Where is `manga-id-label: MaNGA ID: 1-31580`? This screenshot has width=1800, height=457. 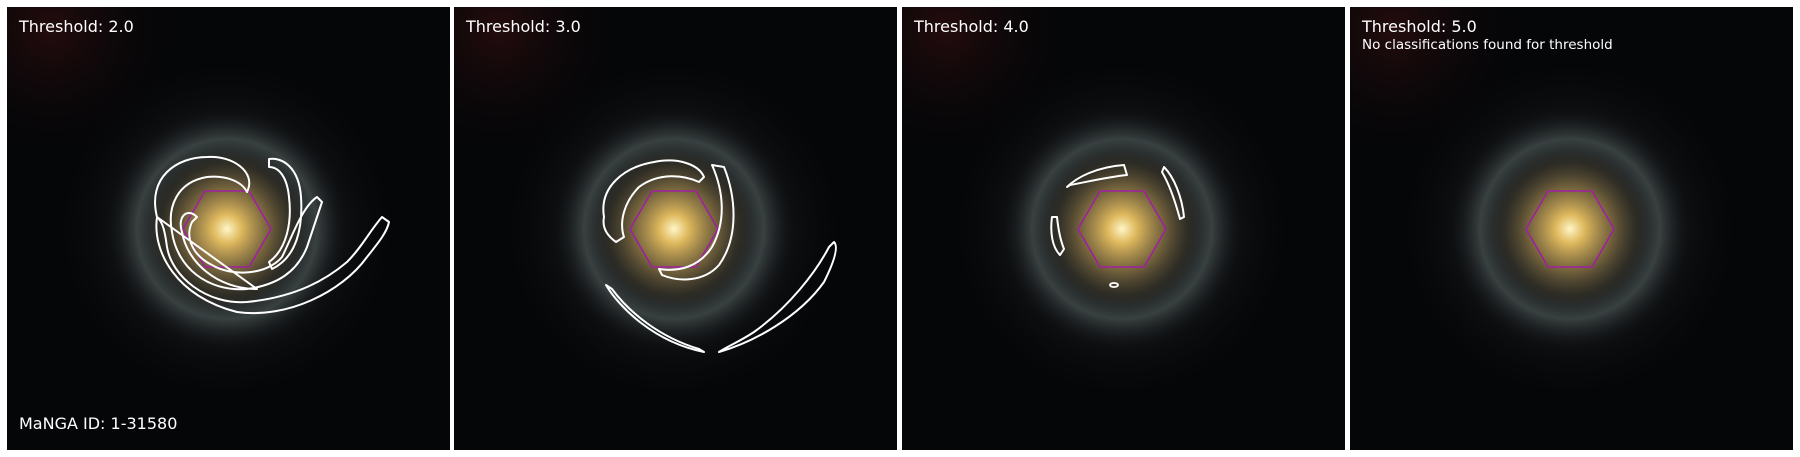 manga-id-label: MaNGA ID: 1-31580 is located at coordinates (98, 423).